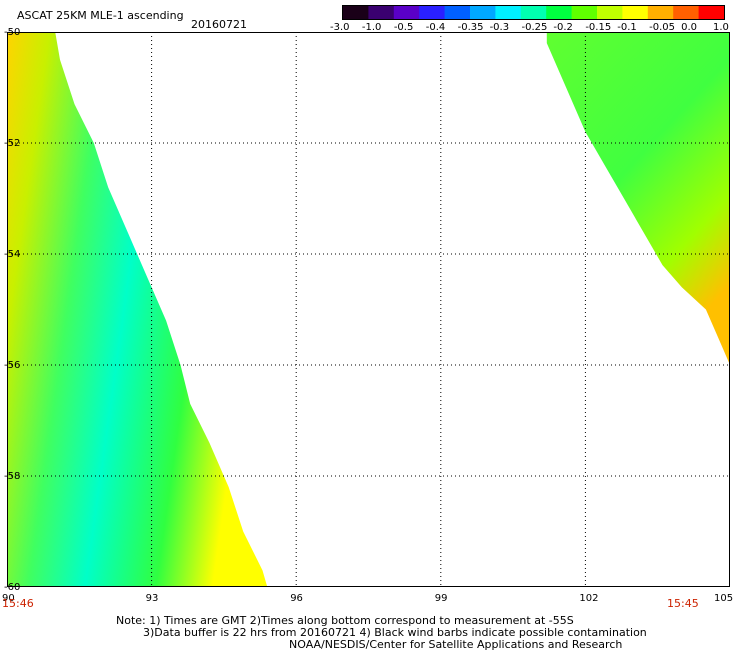 The width and height of the screenshot is (740, 651). Describe the element at coordinates (12, 32) in the screenshot. I see `lat-tick-label: -50` at that location.